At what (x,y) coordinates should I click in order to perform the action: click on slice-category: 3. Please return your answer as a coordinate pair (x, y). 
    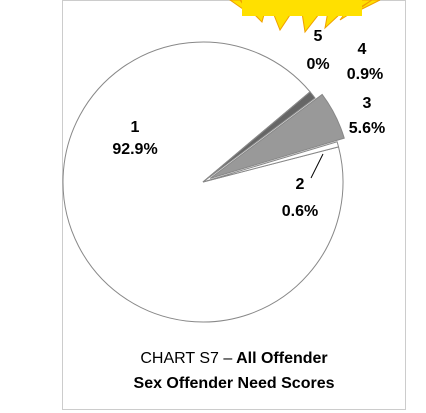
    Looking at the image, I should click on (367, 103).